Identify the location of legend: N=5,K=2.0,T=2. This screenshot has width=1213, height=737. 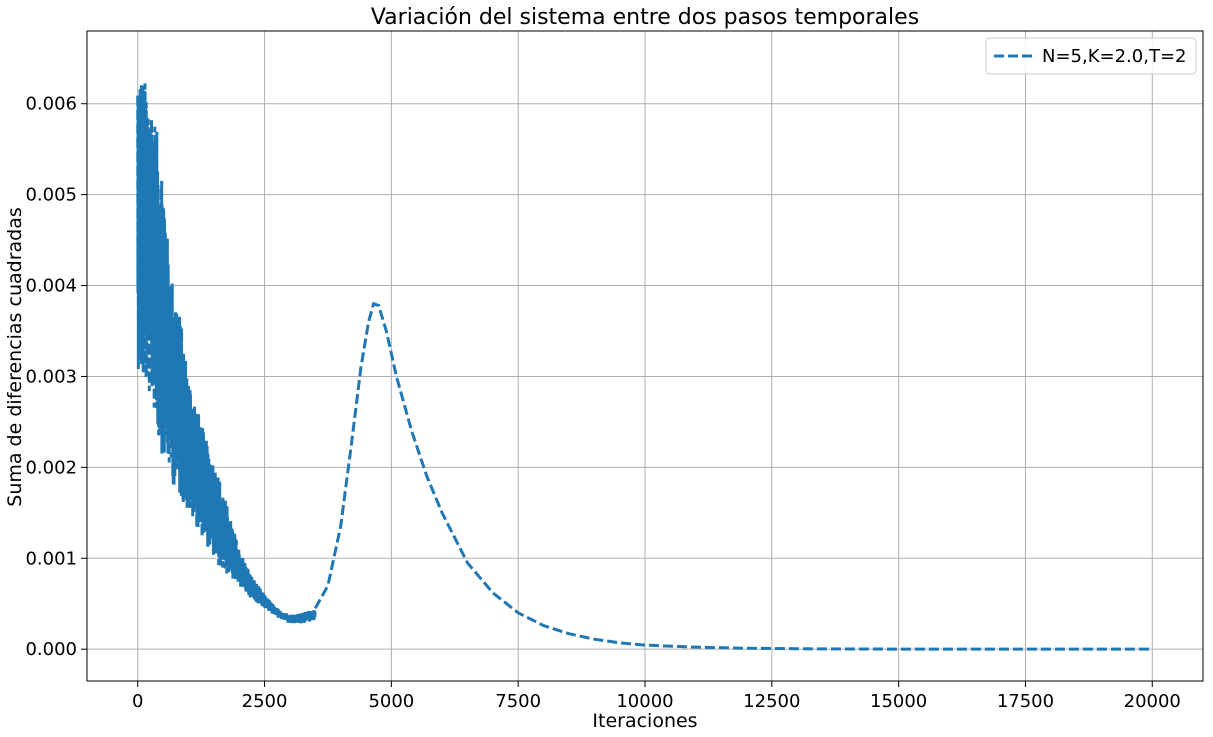
(1091, 56).